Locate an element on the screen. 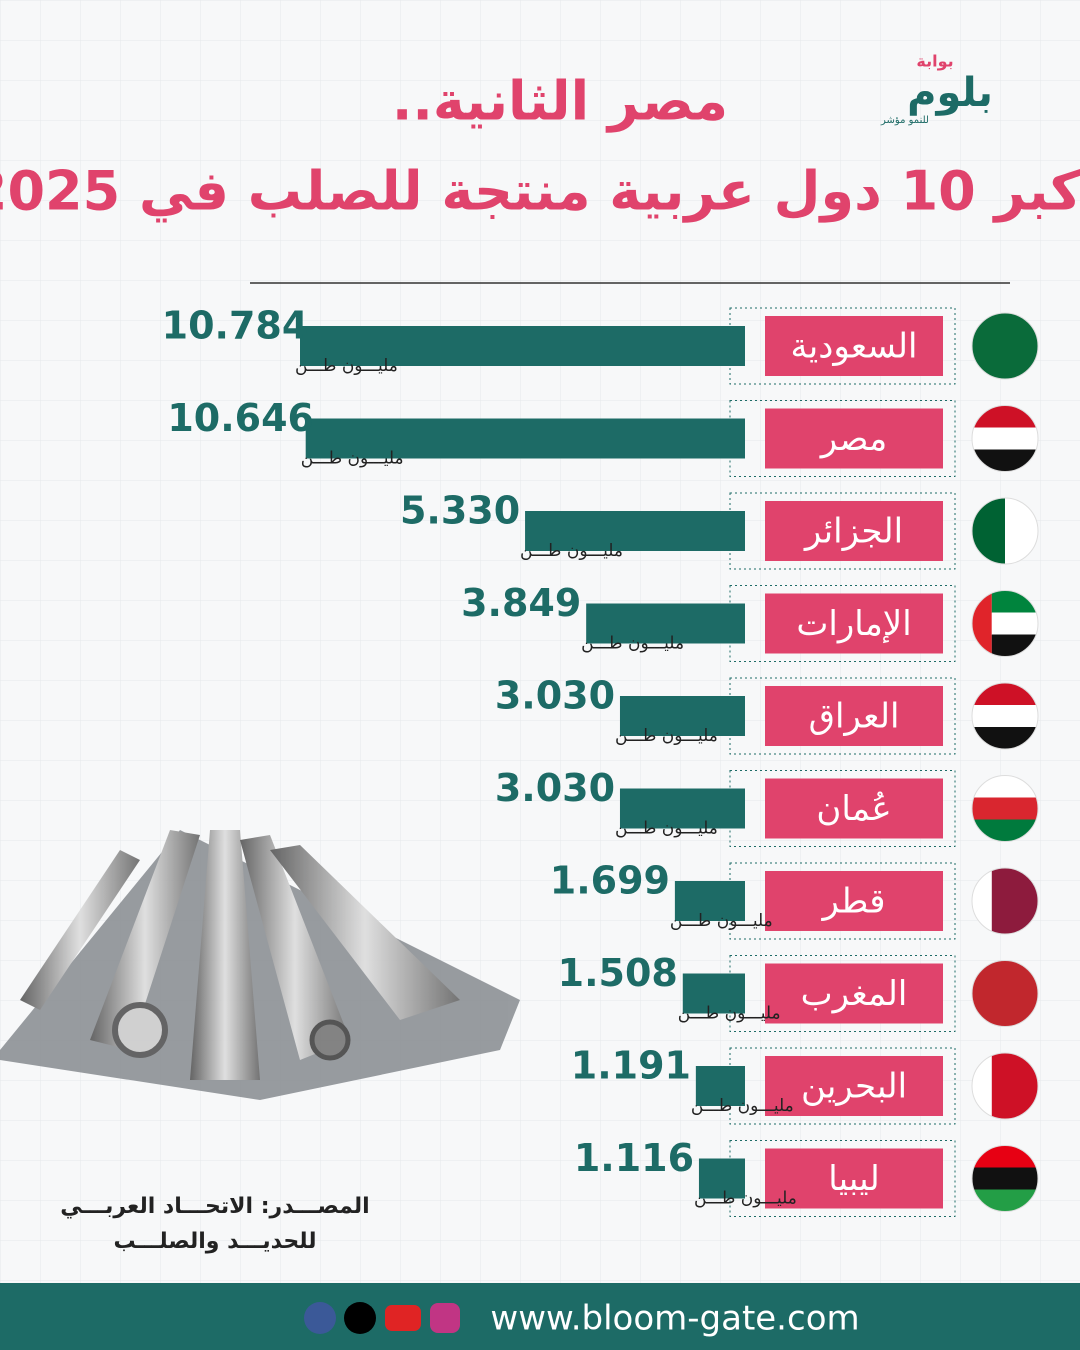 Image resolution: width=1080 pixels, height=1350 pixels. value-label: 10.784 is located at coordinates (235, 326).